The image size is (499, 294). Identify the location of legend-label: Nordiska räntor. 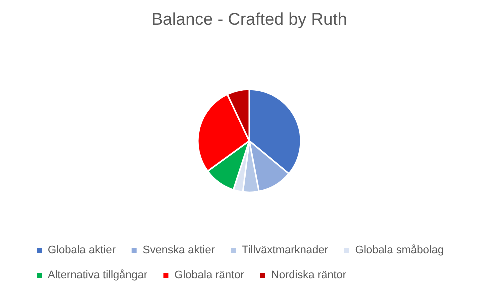
(309, 276).